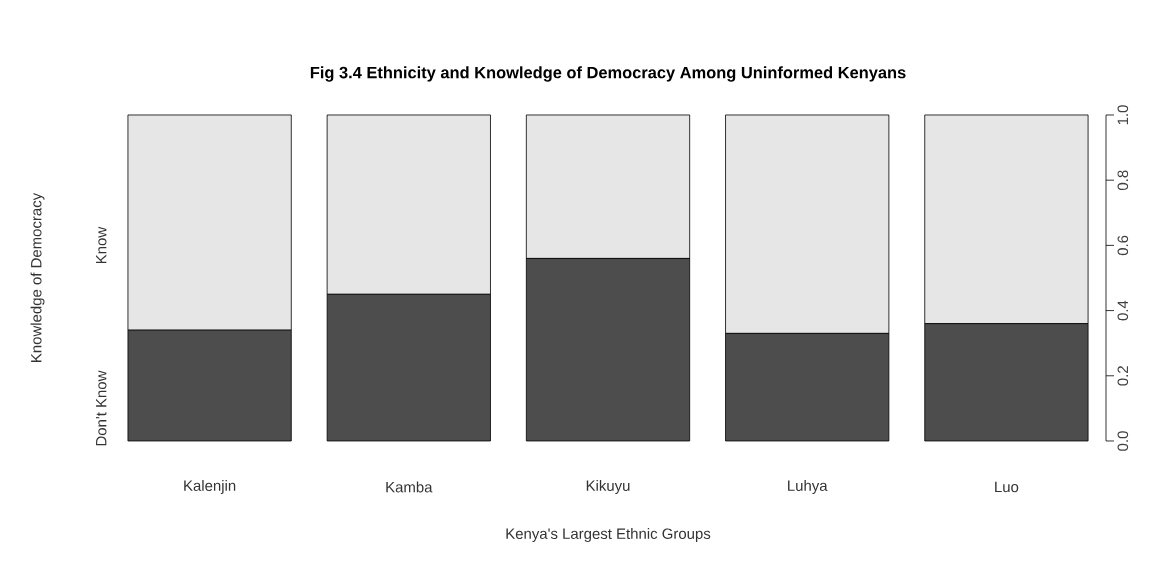  Describe the element at coordinates (101, 245) in the screenshot. I see `text: Know` at that location.